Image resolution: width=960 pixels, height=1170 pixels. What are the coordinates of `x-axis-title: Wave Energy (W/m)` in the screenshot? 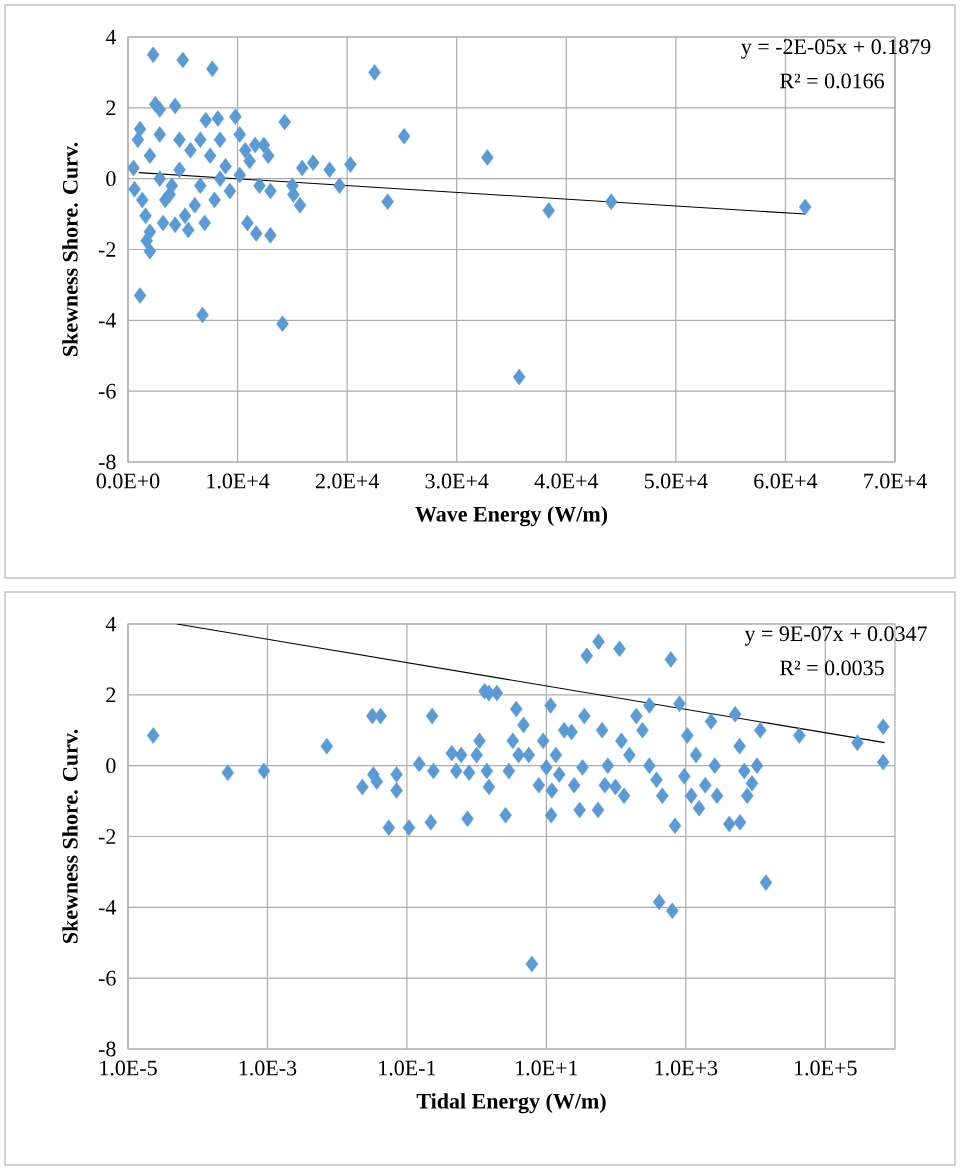 It's located at (511, 516).